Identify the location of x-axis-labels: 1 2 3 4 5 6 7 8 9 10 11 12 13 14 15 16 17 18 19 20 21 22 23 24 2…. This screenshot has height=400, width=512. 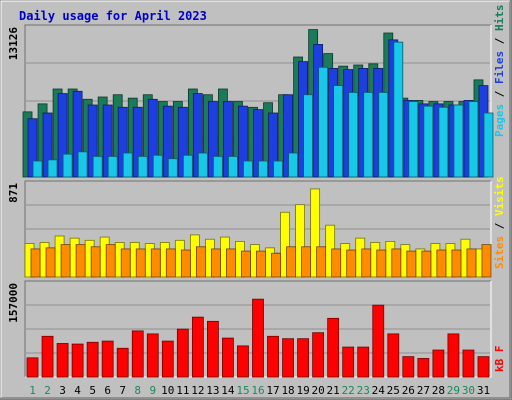
(259, 390).